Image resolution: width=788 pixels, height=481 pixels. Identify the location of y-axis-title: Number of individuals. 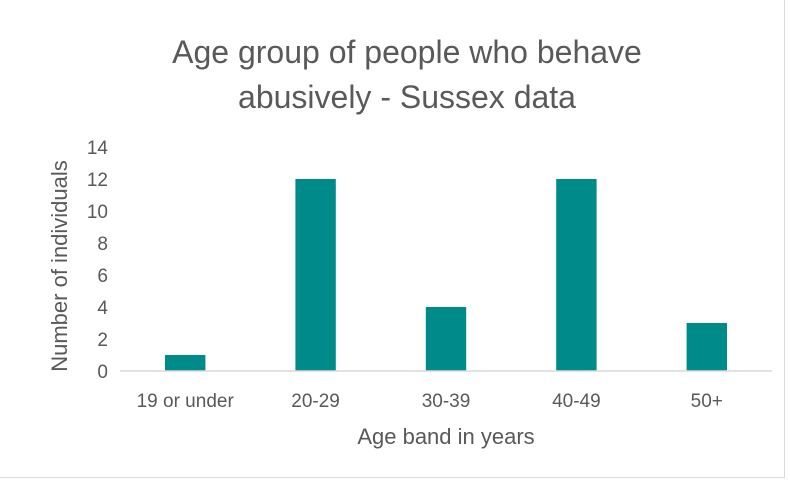
(59, 266).